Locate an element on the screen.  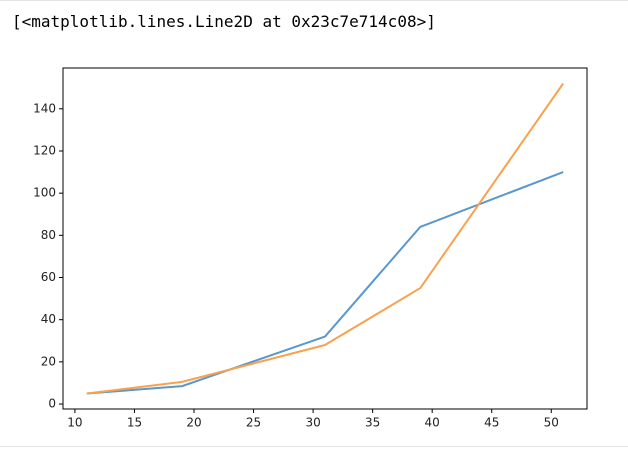
x-tick-label: 10 is located at coordinates (74, 423).